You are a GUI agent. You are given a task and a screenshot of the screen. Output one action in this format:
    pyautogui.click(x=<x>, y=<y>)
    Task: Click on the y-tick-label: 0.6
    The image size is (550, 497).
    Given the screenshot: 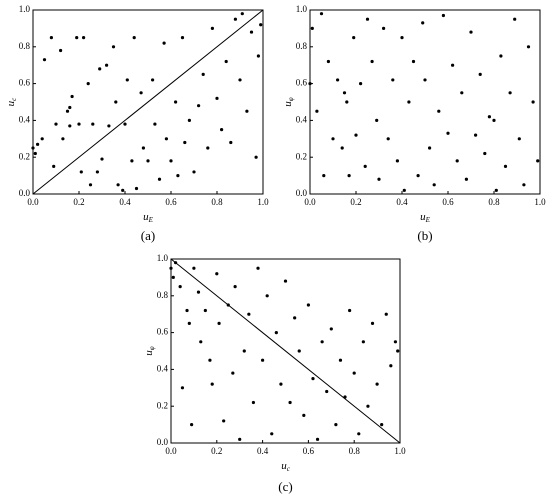 What is the action you would take?
    pyautogui.click(x=302, y=83)
    